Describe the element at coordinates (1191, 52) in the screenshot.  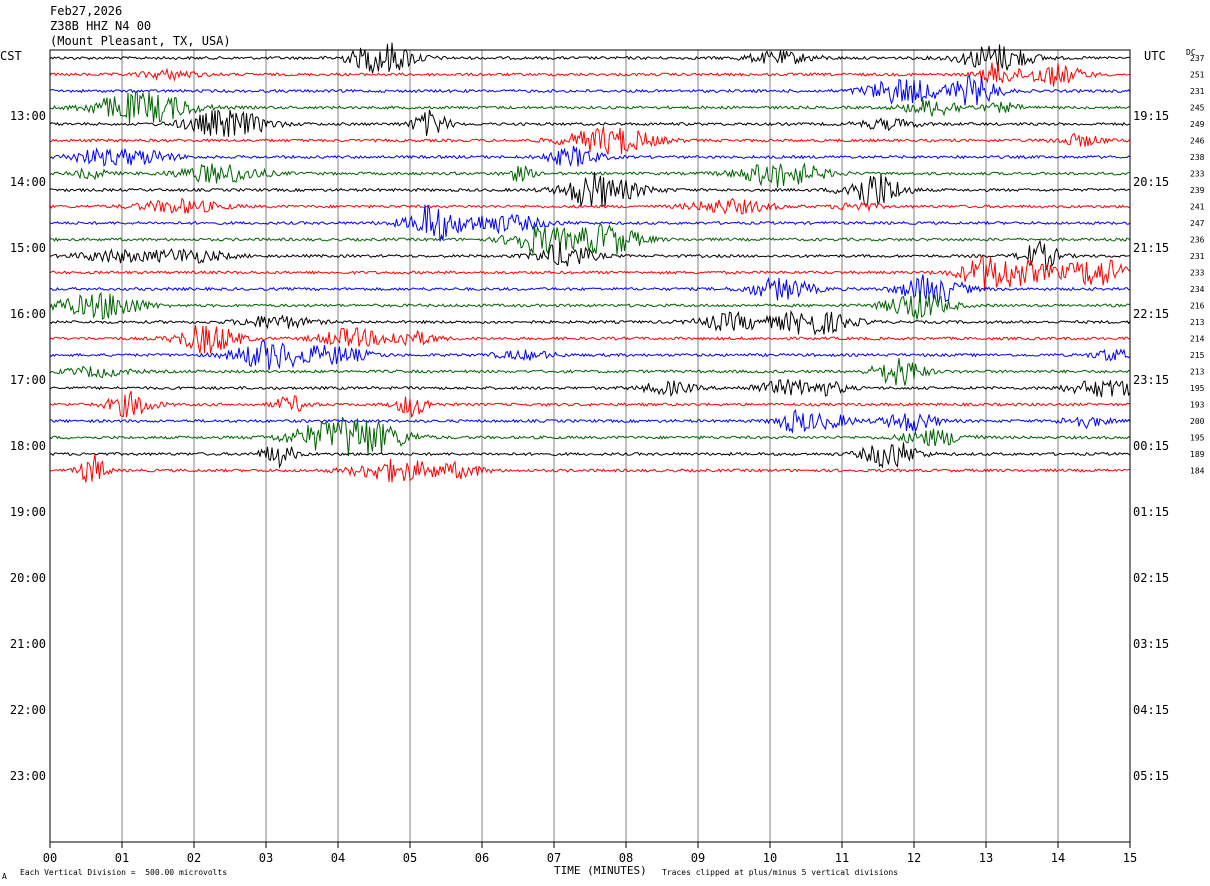
I see `dc-header-label: DC` at that location.